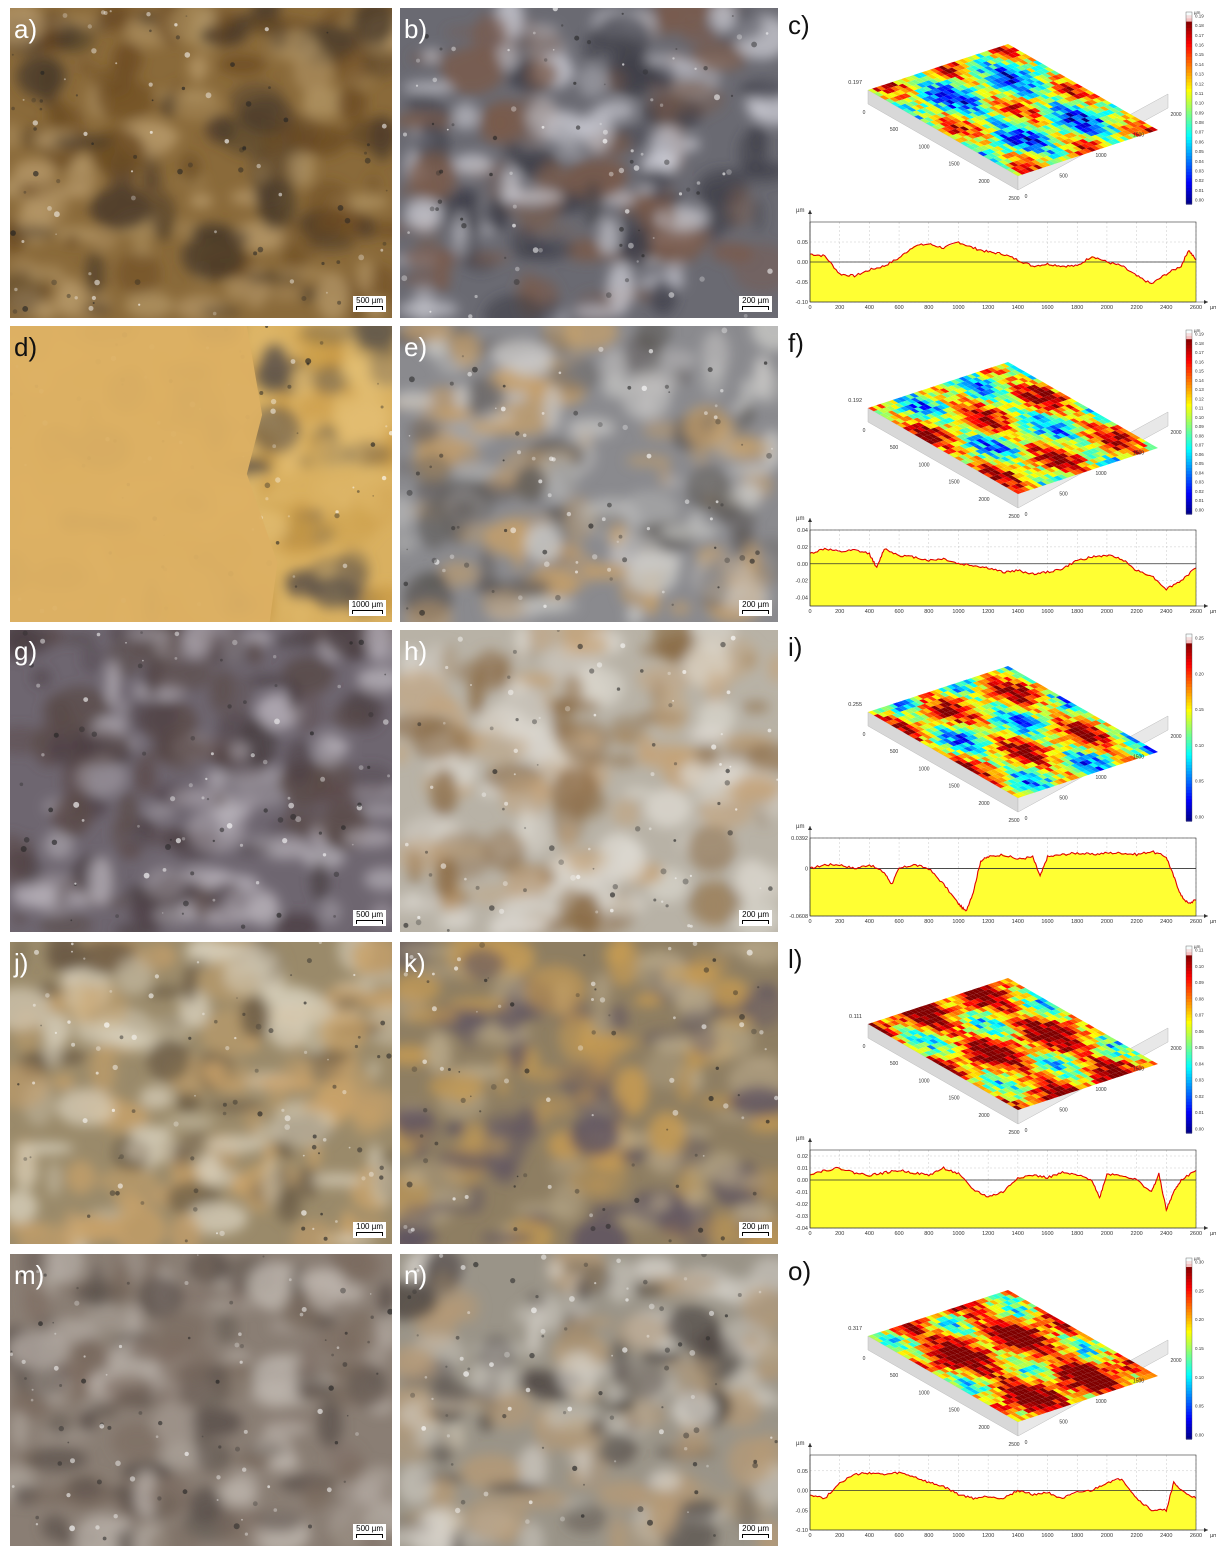 This screenshot has width=1224, height=1551. What do you see at coordinates (1199, 35) in the screenshot?
I see `colorbar-tick-label: 0.17` at bounding box center [1199, 35].